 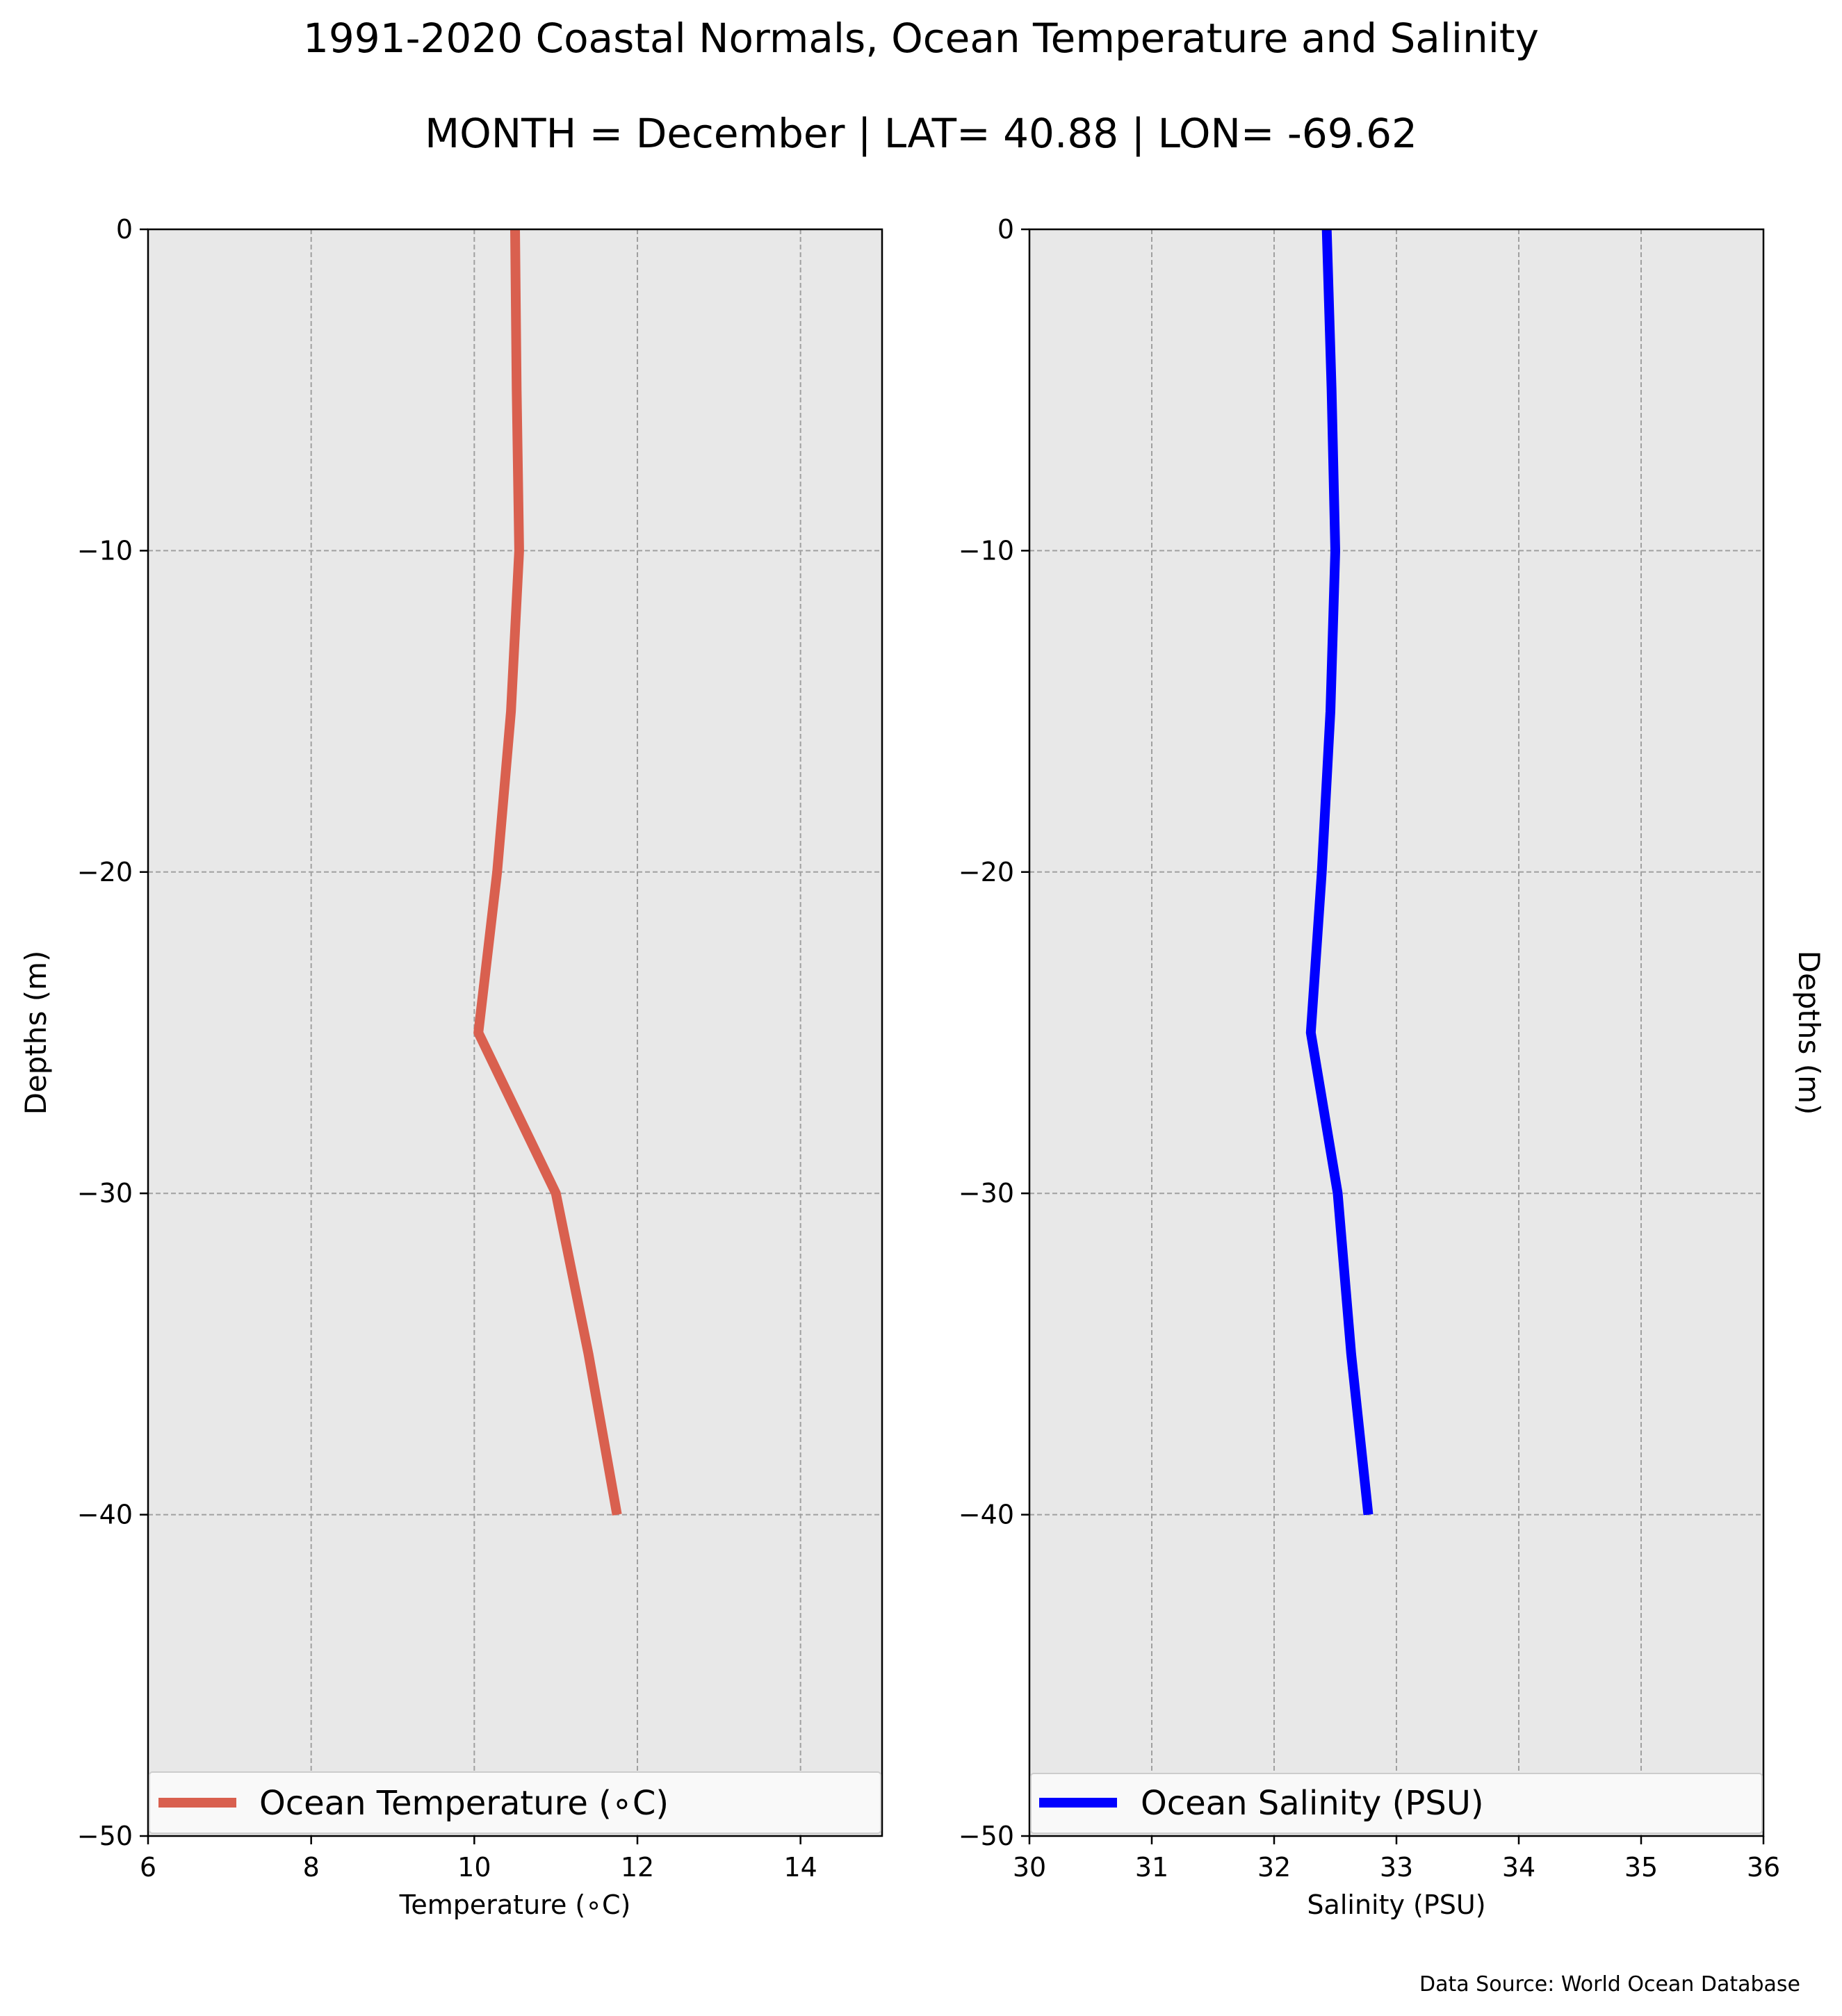 What do you see at coordinates (1764, 1868) in the screenshot?
I see `salinity-x-tick-label: 36` at bounding box center [1764, 1868].